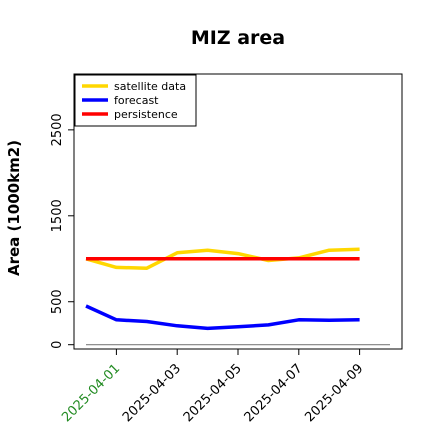 This screenshot has height=440, width=440. I want to click on y-tick-label: 500, so click(57, 301).